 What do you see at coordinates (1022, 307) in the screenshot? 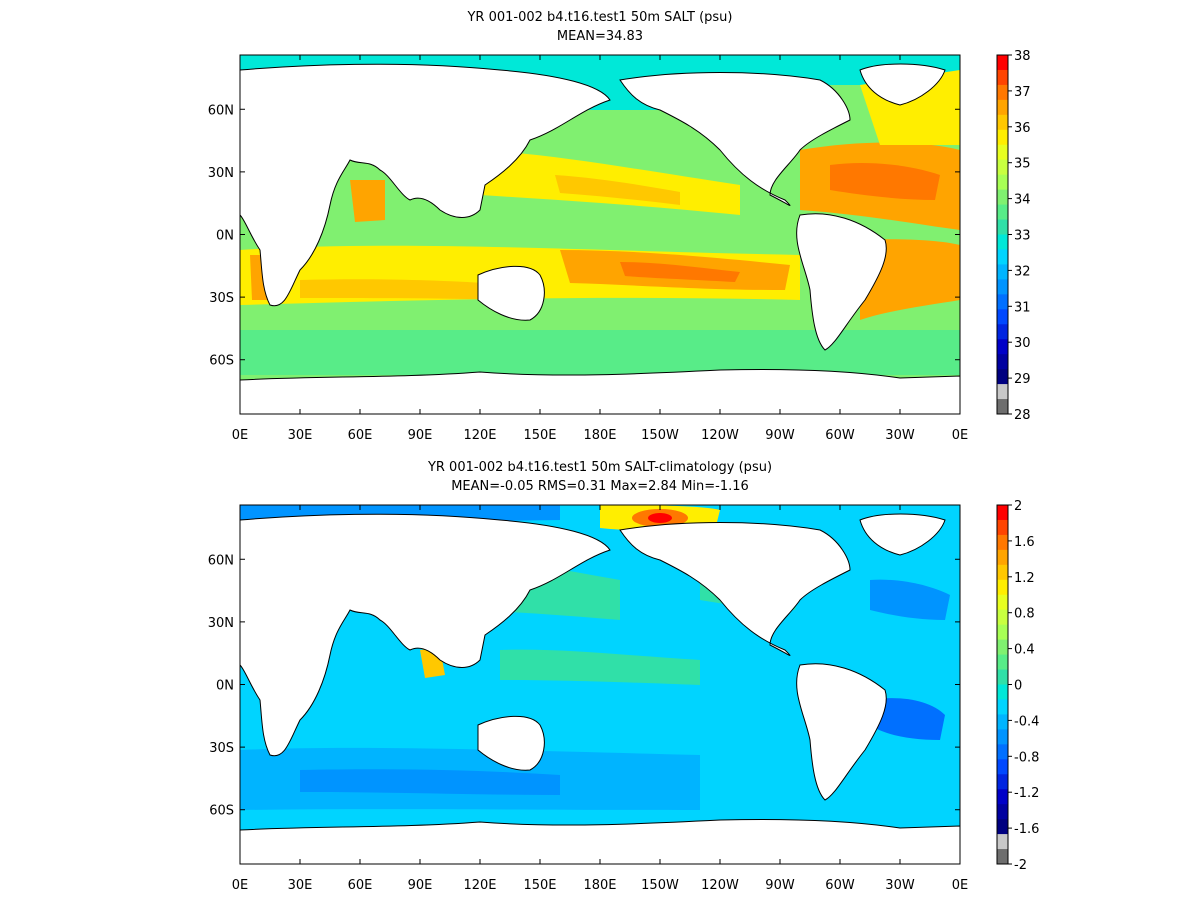
I see `colorbar-label: 31` at bounding box center [1022, 307].